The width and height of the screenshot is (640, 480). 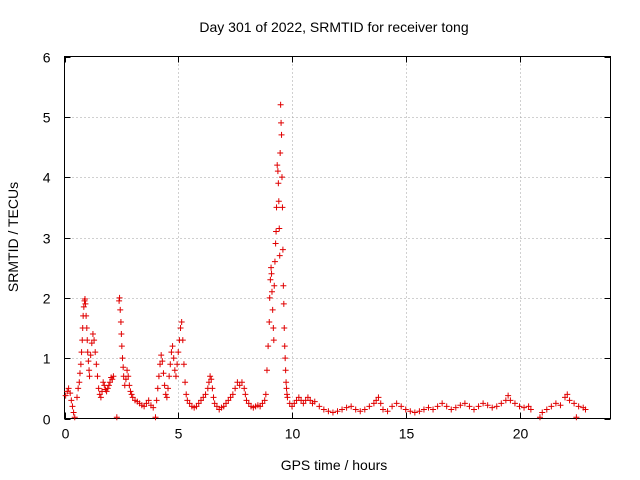 What do you see at coordinates (47, 118) in the screenshot?
I see `y-tick-label: 5` at bounding box center [47, 118].